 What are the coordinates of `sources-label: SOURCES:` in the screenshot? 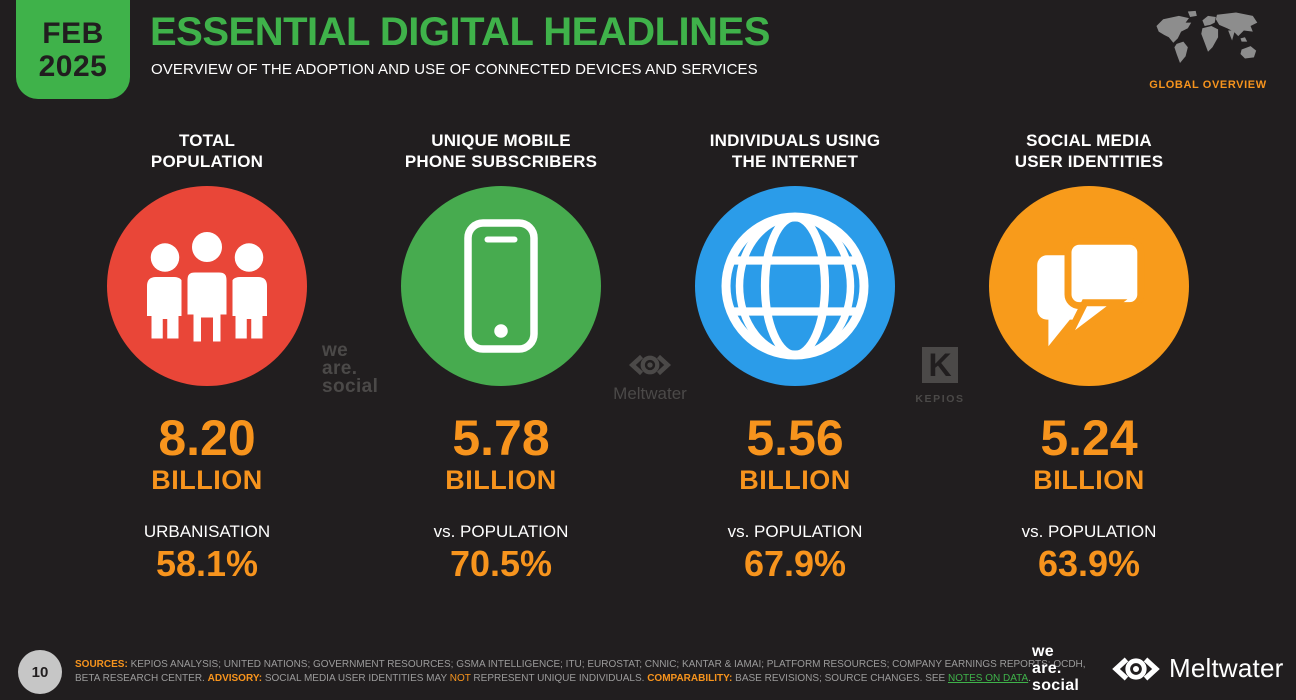 It's located at (101, 664).